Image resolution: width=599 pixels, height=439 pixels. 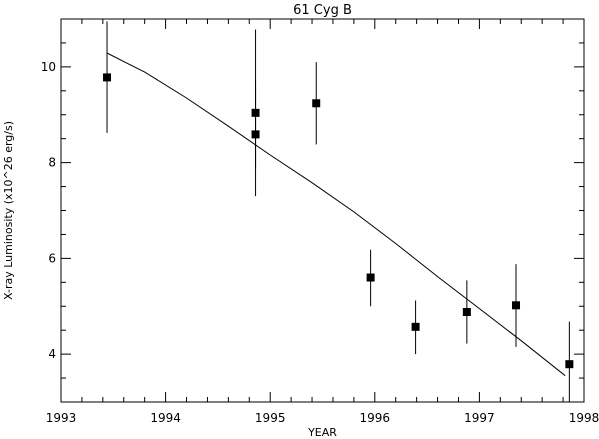 I want to click on x-tick-label: 1993, so click(x=61, y=418).